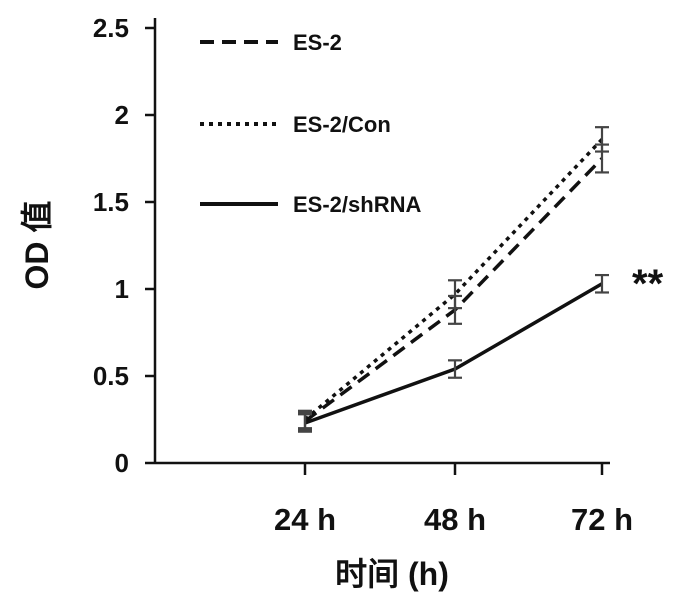 This screenshot has width=700, height=604. Describe the element at coordinates (111, 376) in the screenshot. I see `y-tick-label: 0.5` at that location.